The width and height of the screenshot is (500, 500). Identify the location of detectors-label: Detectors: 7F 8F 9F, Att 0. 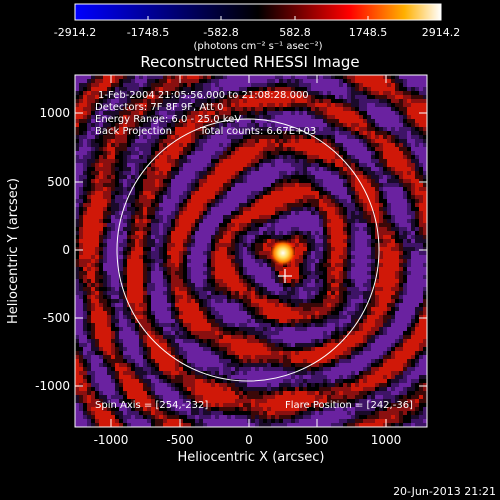
(159, 107).